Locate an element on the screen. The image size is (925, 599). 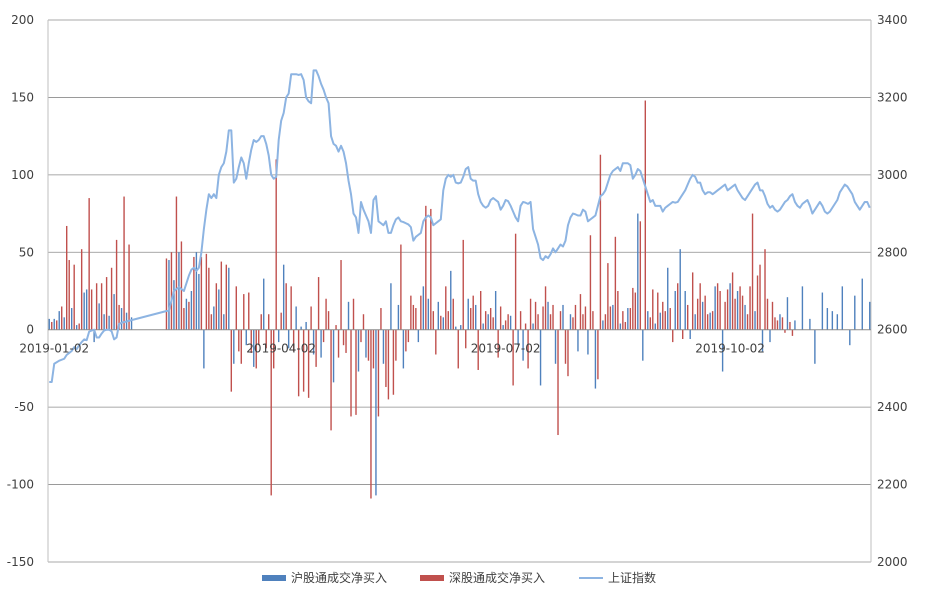
legend: 沪股通成交净买入 深股通成交净买入 上证指数 is located at coordinates (459, 577).